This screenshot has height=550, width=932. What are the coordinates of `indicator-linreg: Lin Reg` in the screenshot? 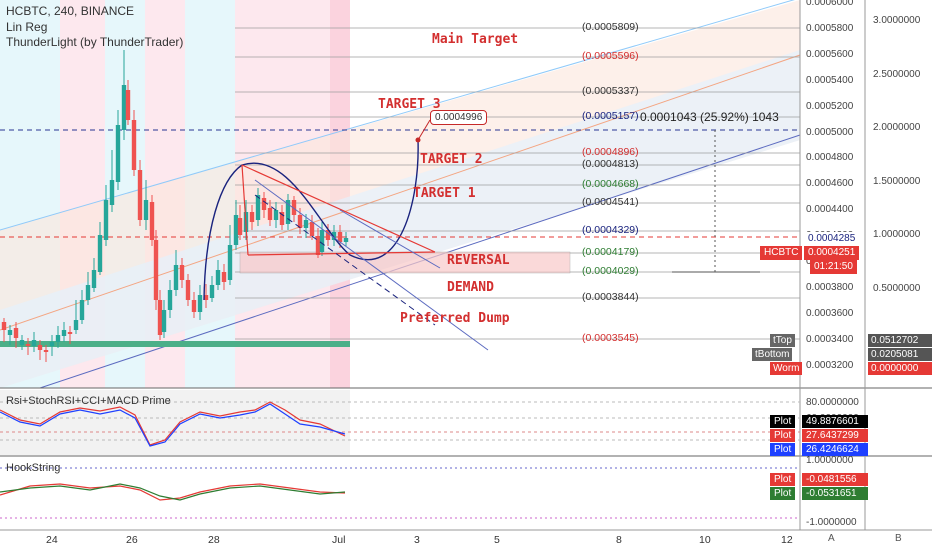 It's located at (27, 27).